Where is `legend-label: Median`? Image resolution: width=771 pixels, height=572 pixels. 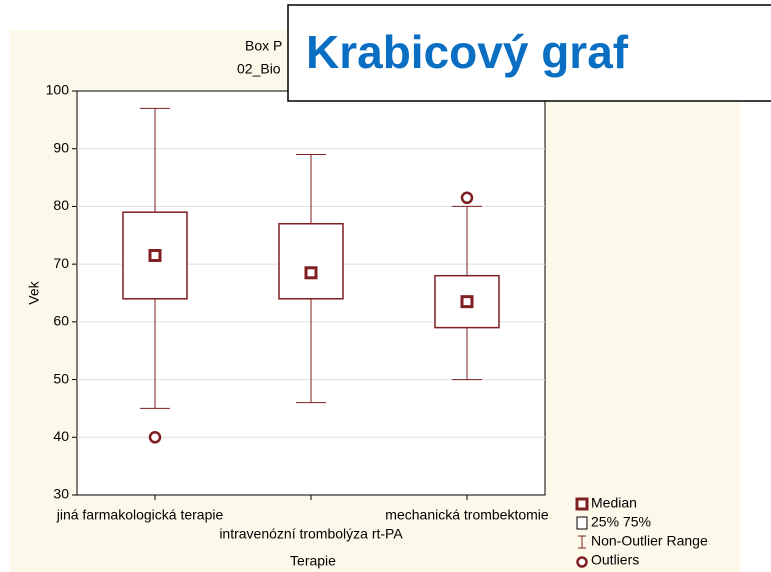 legend-label: Median is located at coordinates (614, 503).